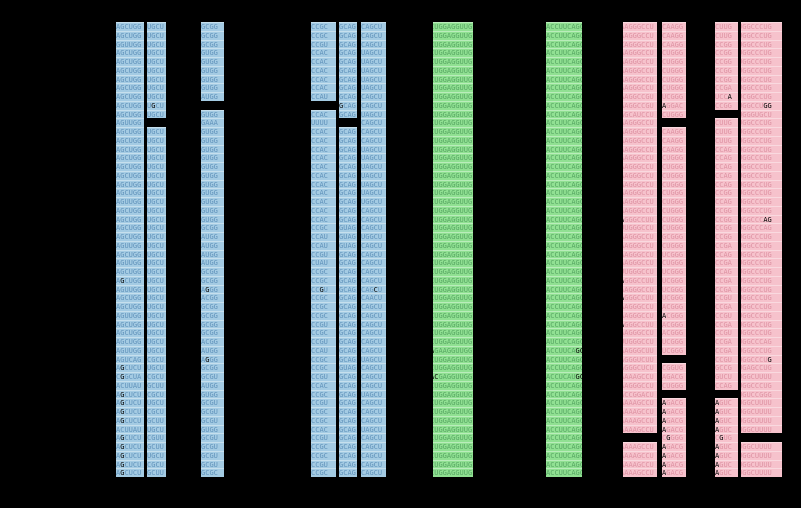  Describe the element at coordinates (674, 122) in the screenshot. I see `sequence-gap` at that location.